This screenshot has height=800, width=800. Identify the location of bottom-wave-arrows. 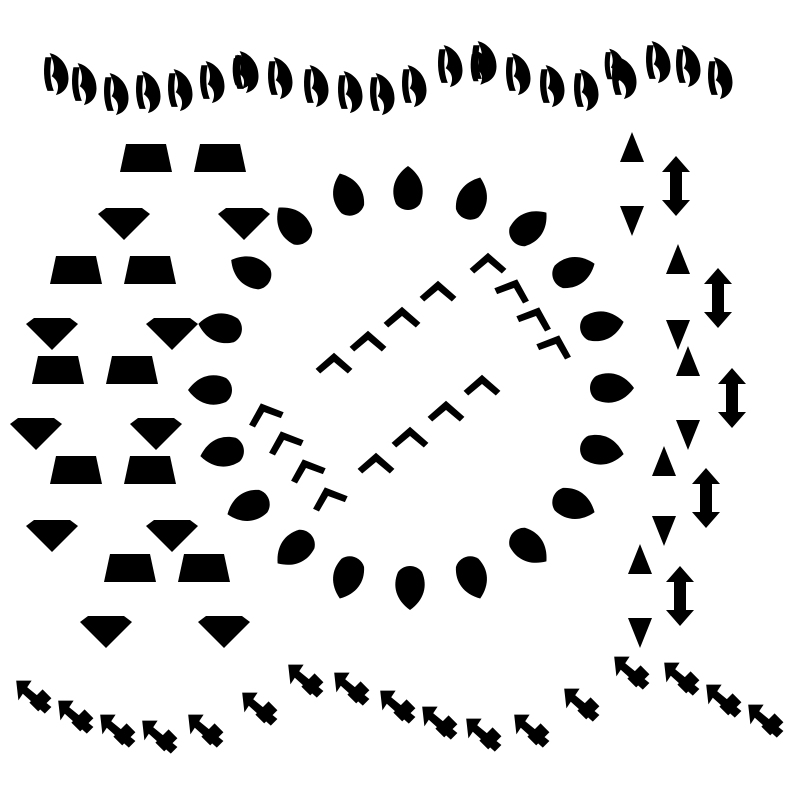
(400, 705).